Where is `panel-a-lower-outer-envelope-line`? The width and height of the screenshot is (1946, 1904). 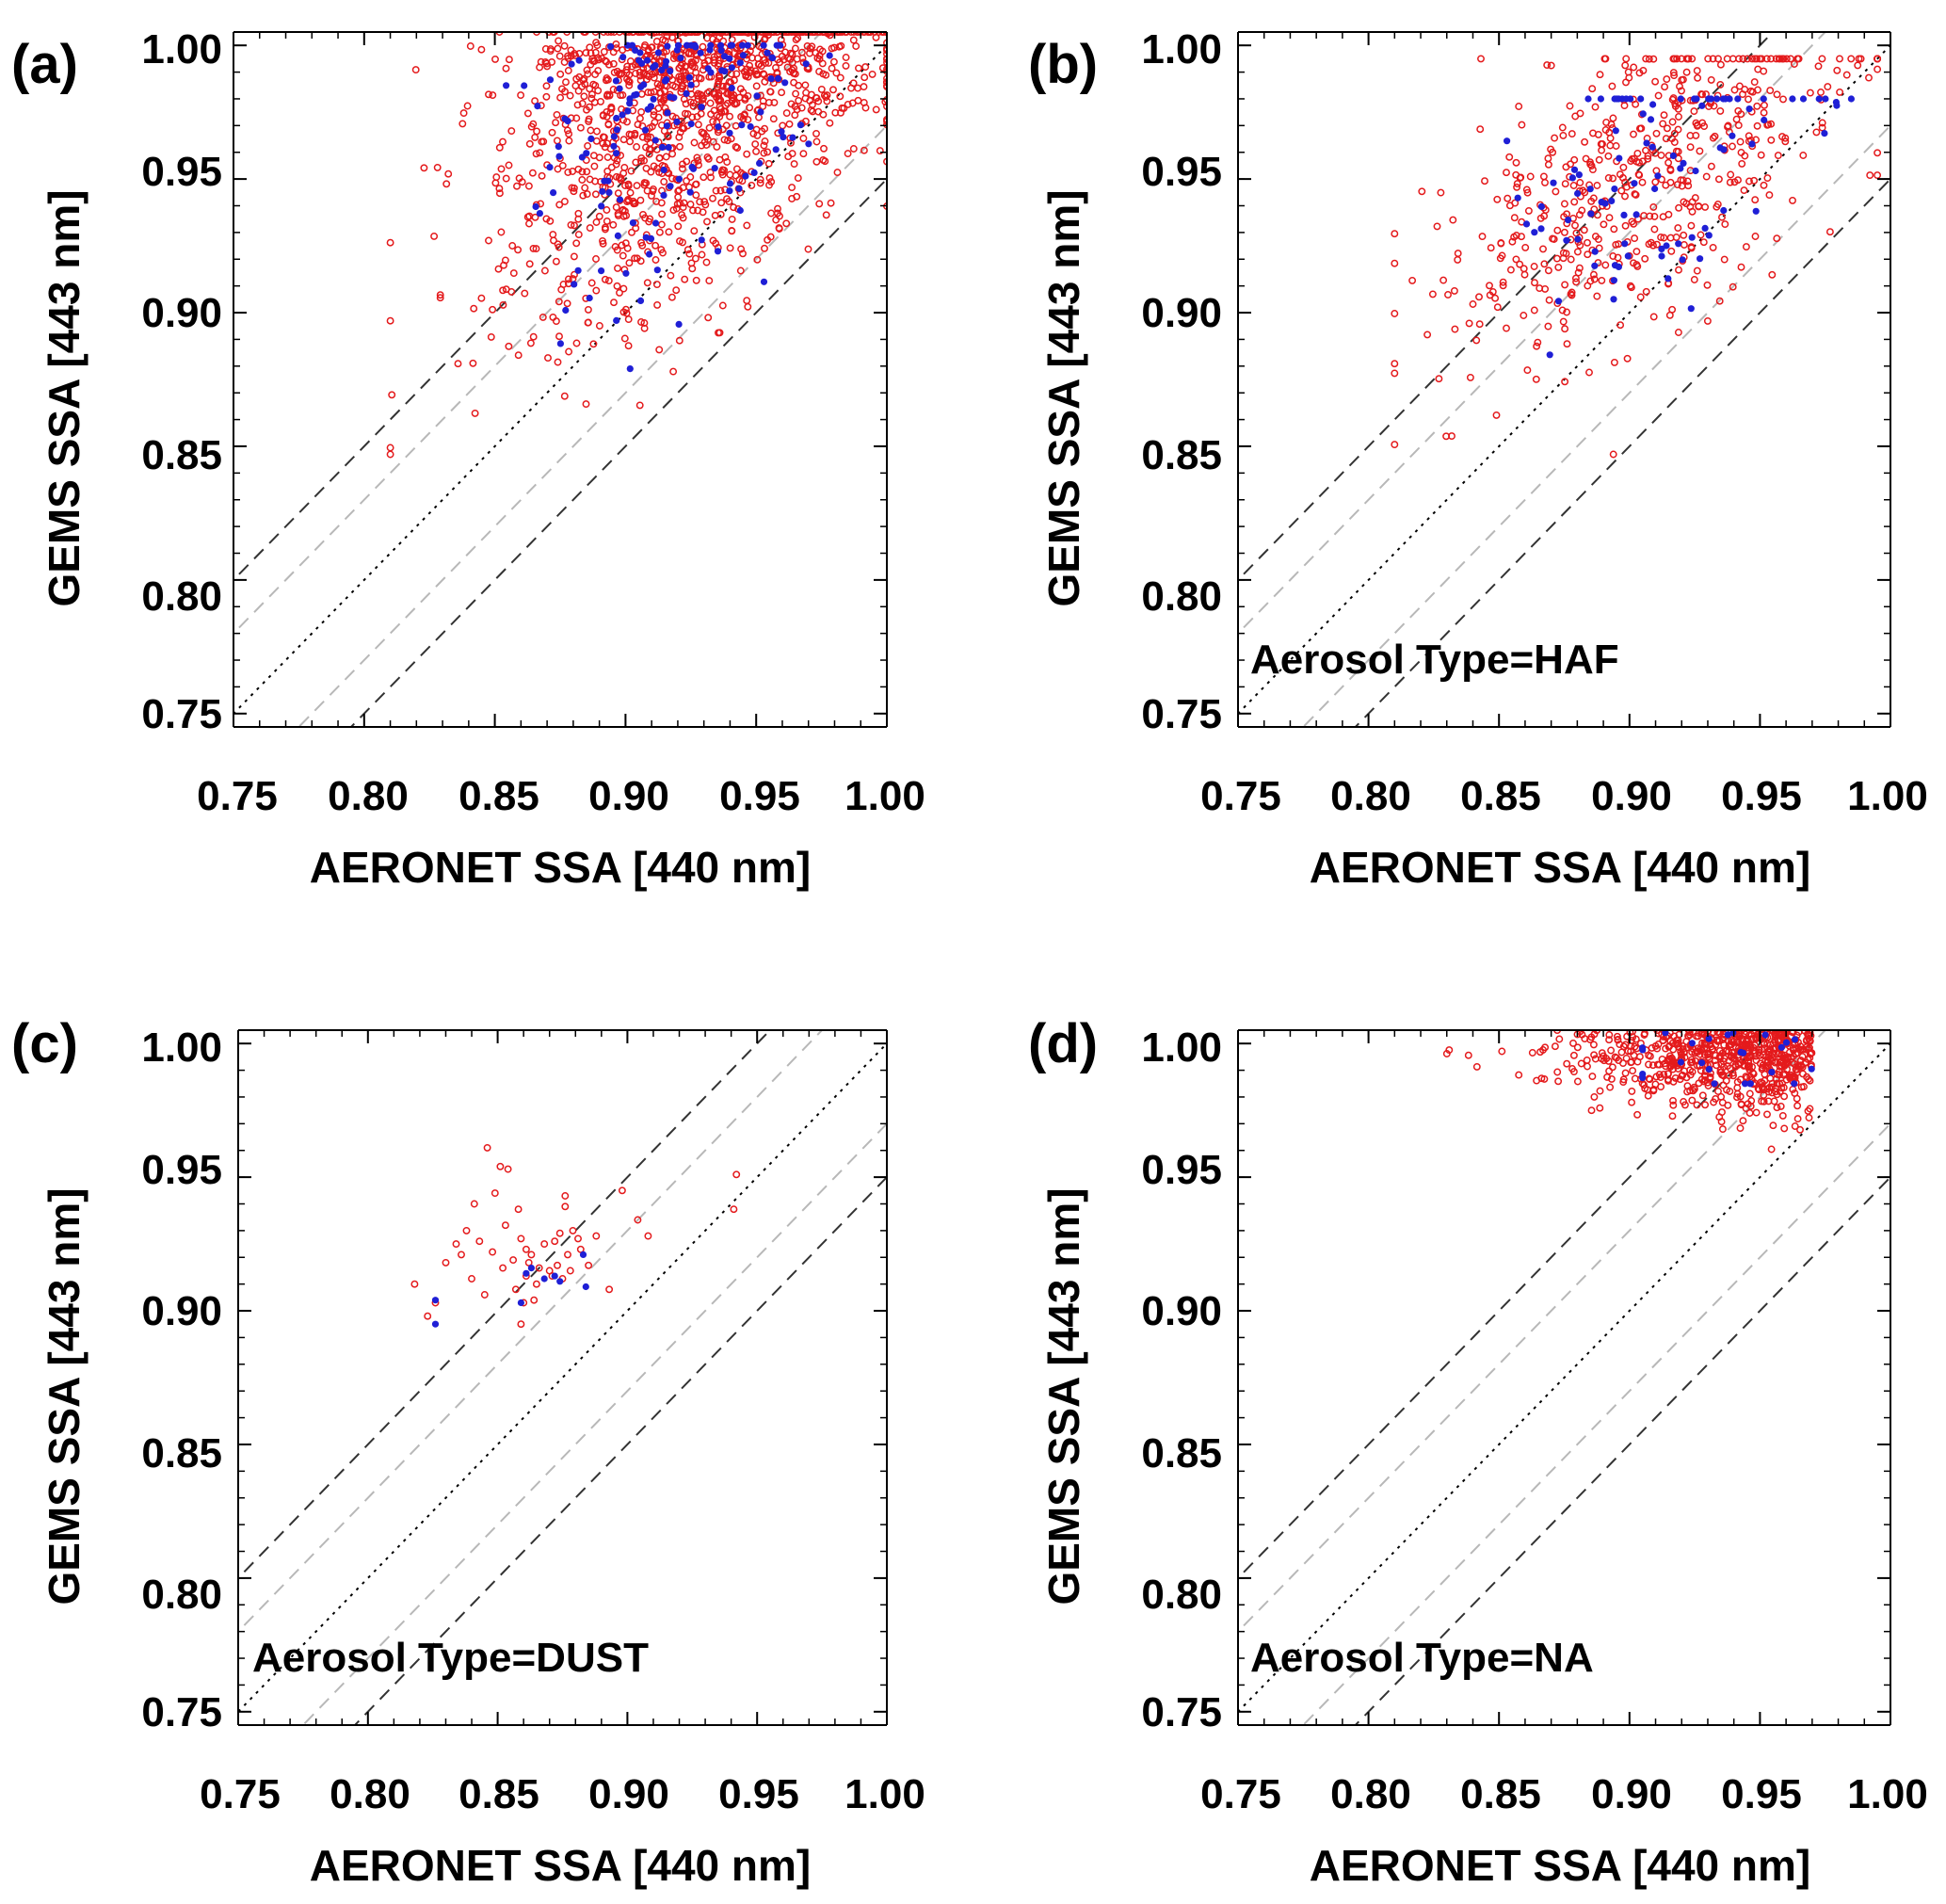
panel-a-lower-outer-envelope-line is located at coordinates (618, 452).